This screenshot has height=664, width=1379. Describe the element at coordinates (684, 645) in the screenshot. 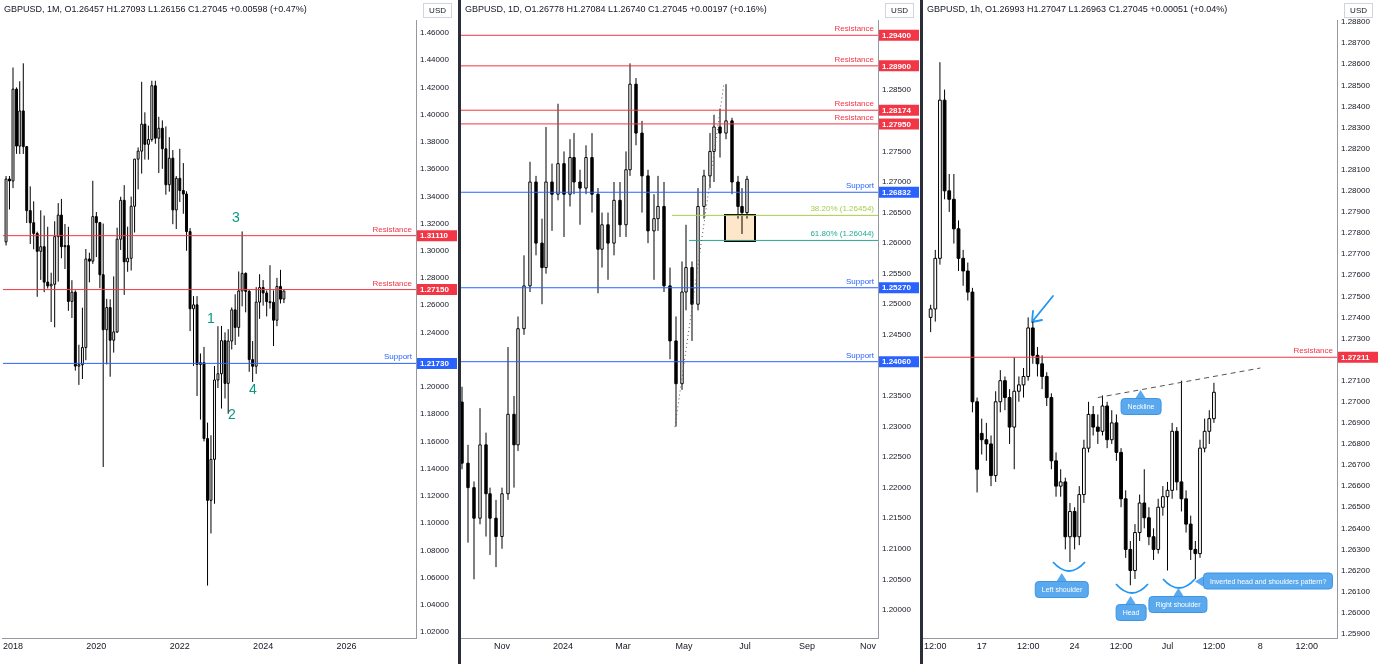

I see `x-tick-label: May` at that location.